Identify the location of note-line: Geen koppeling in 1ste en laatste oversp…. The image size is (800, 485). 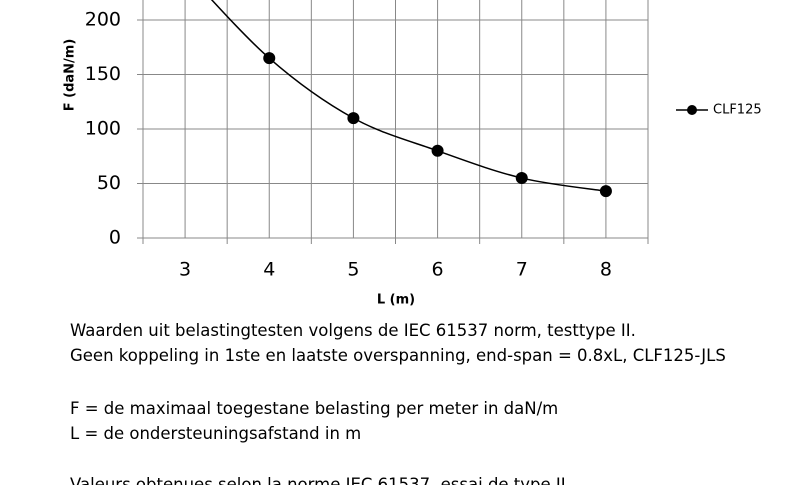
(398, 355).